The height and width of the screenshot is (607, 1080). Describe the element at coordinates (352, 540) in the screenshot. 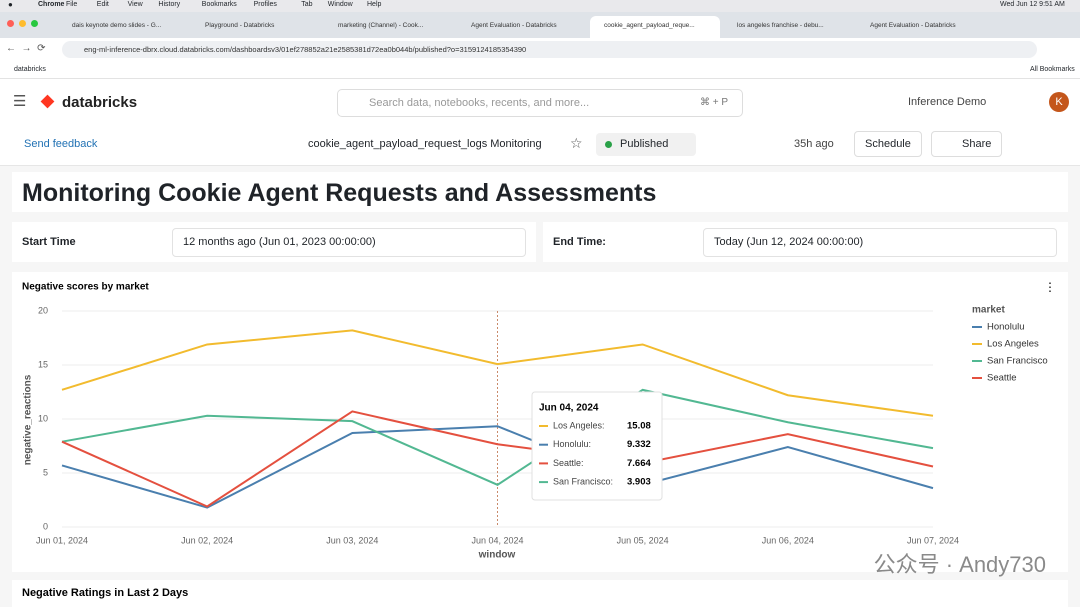

I see `x-tick-label: Jun 03, 2024` at that location.